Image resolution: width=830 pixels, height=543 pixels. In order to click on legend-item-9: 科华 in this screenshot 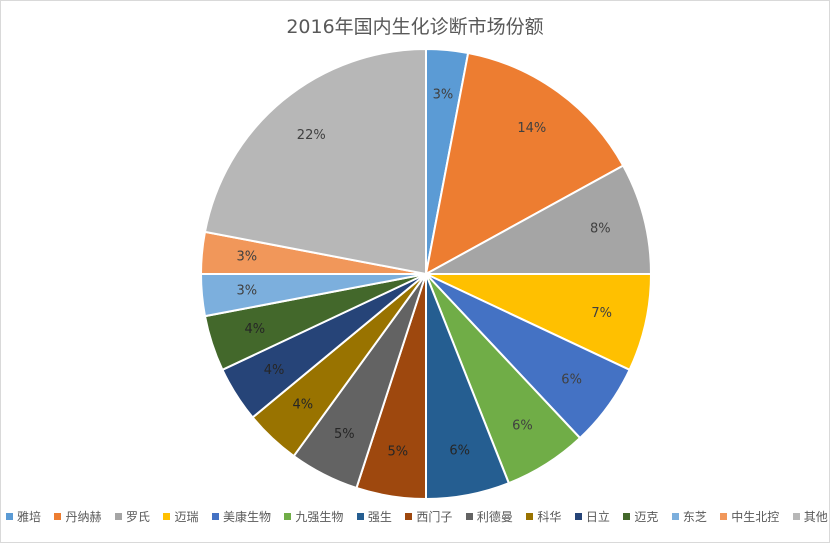, I will do `click(543, 516)`.